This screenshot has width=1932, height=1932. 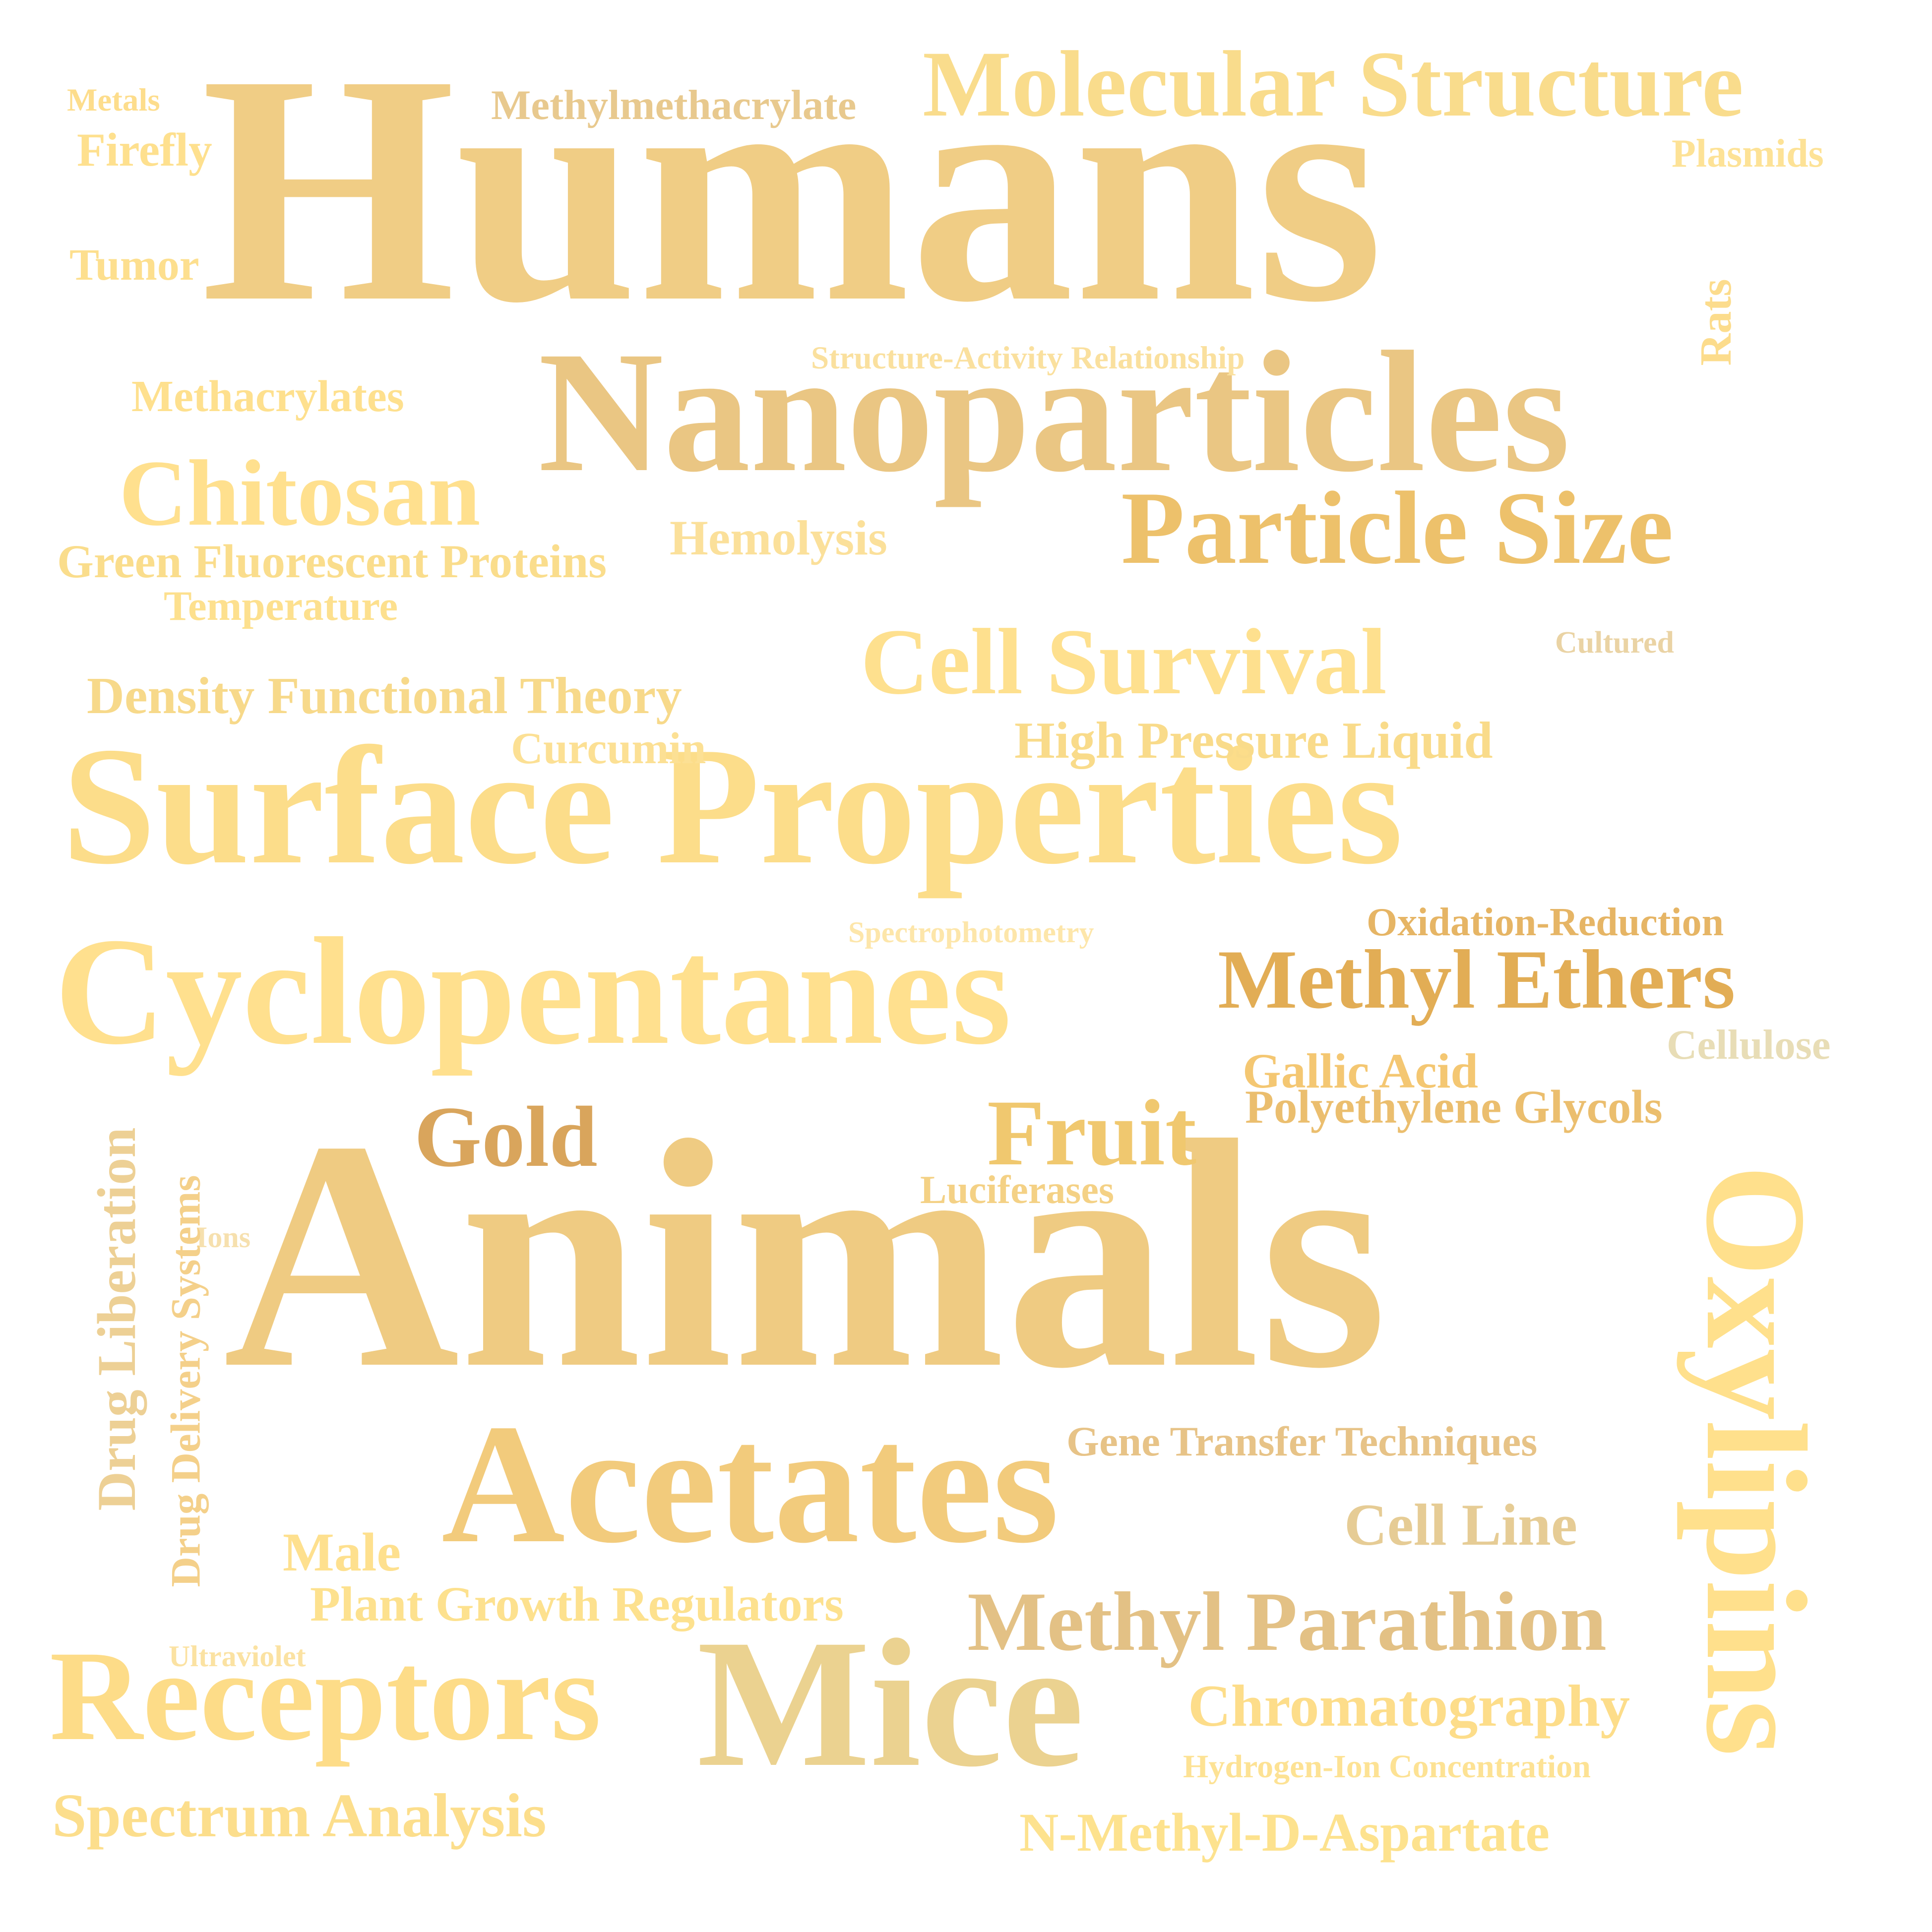 What do you see at coordinates (1284, 1832) in the screenshot?
I see `word-n-methyl-d-aspartate: N-Methyl-D-Aspartate` at bounding box center [1284, 1832].